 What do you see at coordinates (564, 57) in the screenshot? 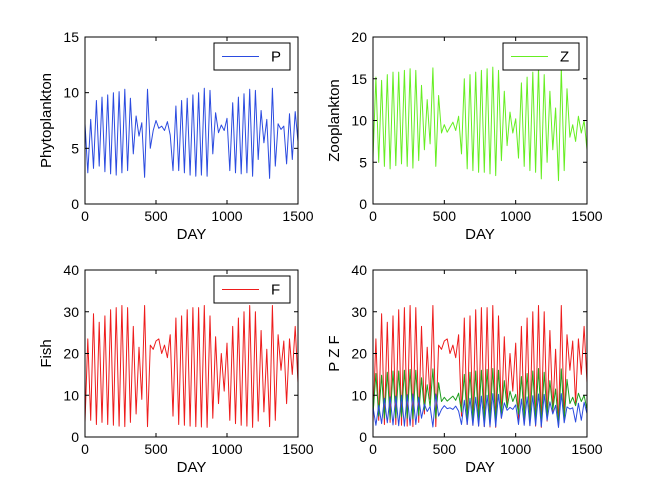
I see `legend-label: Z` at bounding box center [564, 57].